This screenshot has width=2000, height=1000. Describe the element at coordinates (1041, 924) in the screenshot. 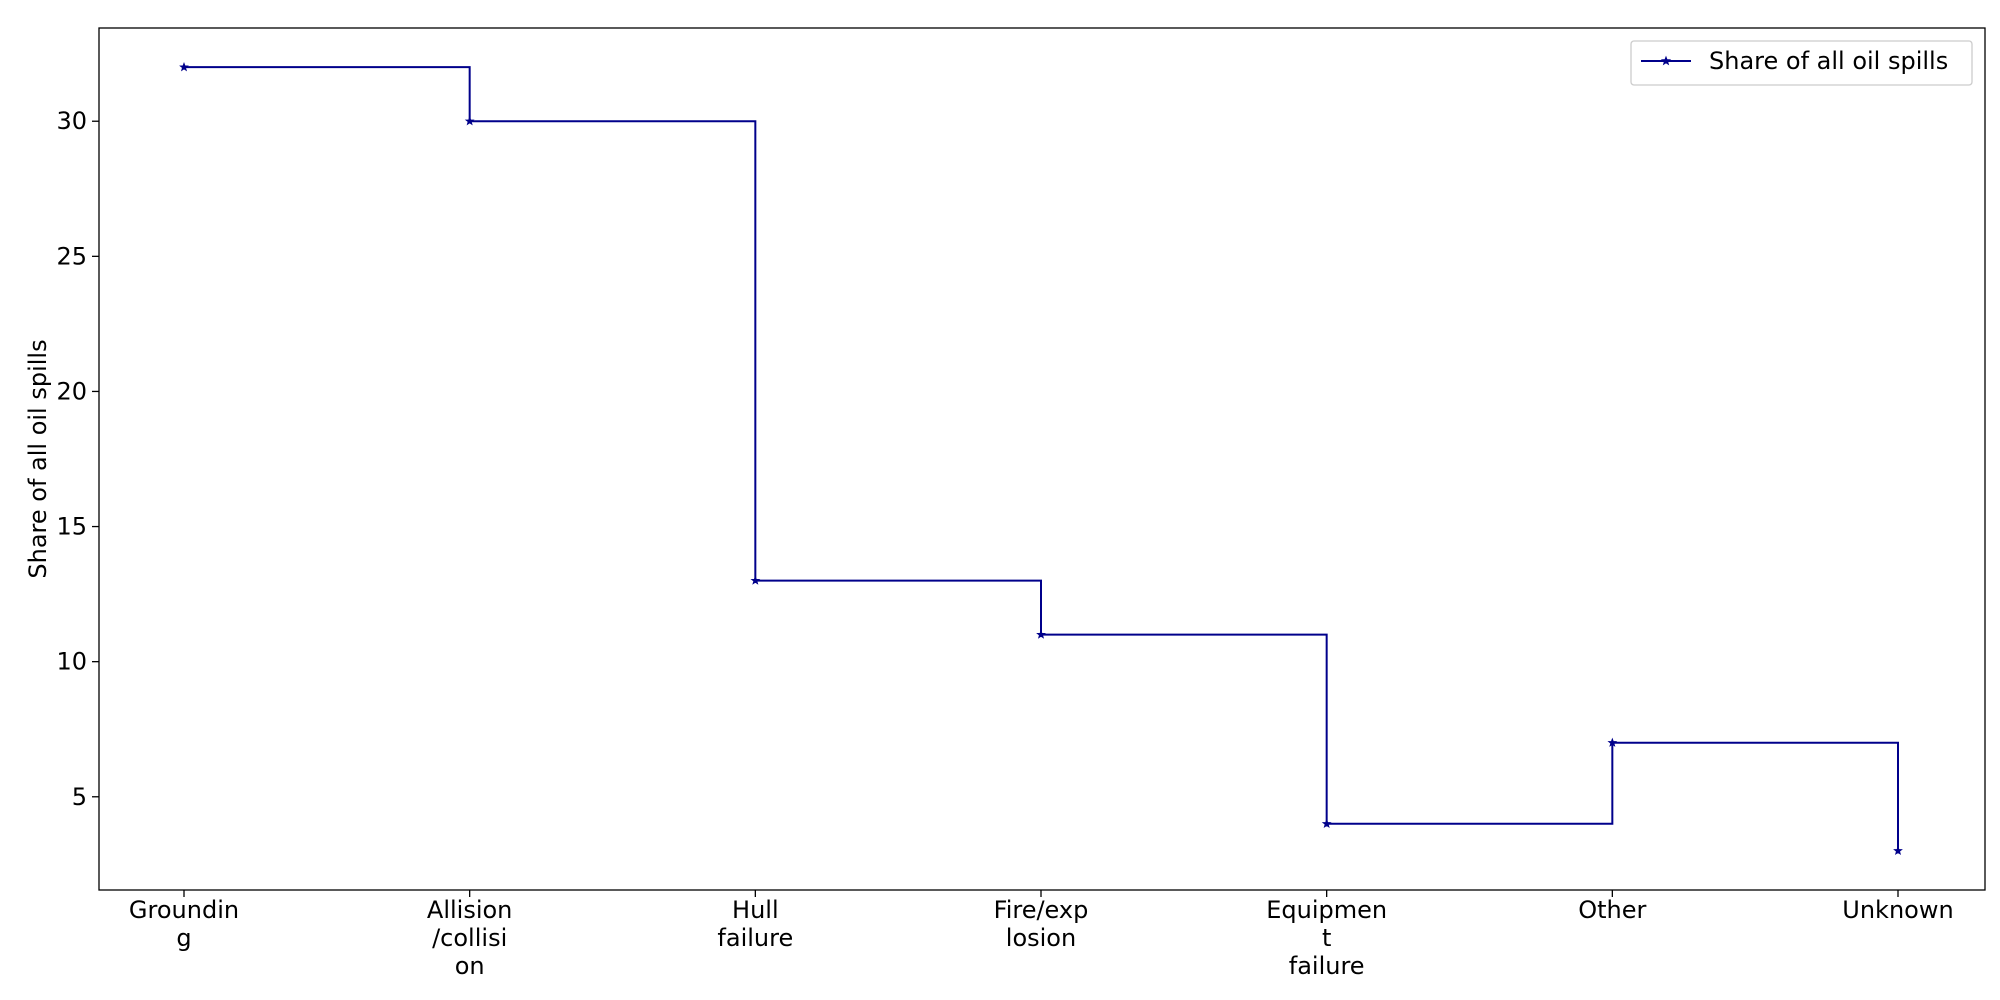

I see `x-tick-label: Fire/exp losion` at that location.